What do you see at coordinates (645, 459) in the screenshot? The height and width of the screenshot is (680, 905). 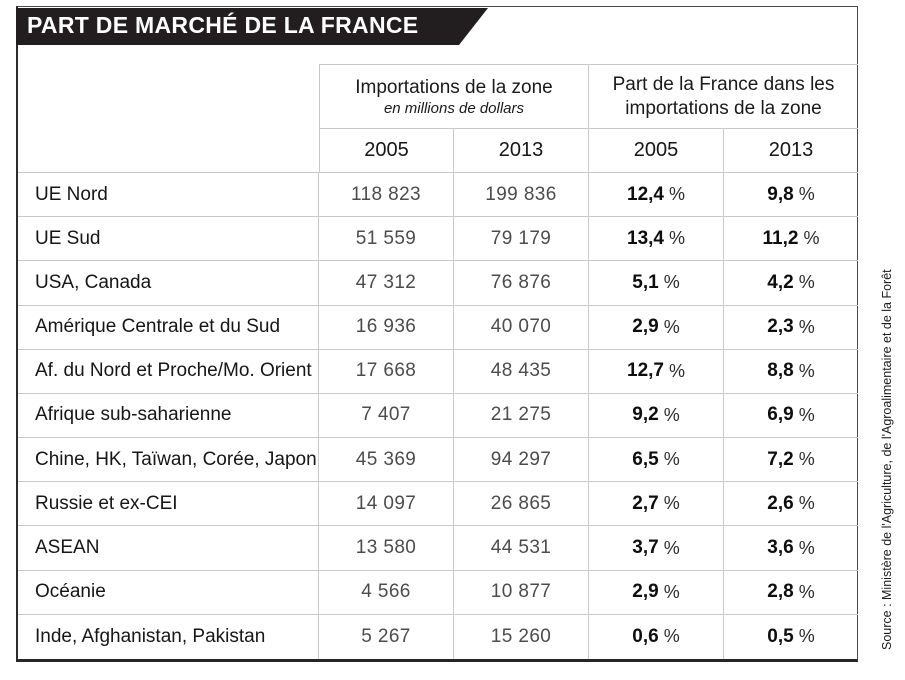 I see `share-2005-value: 6,5` at bounding box center [645, 459].